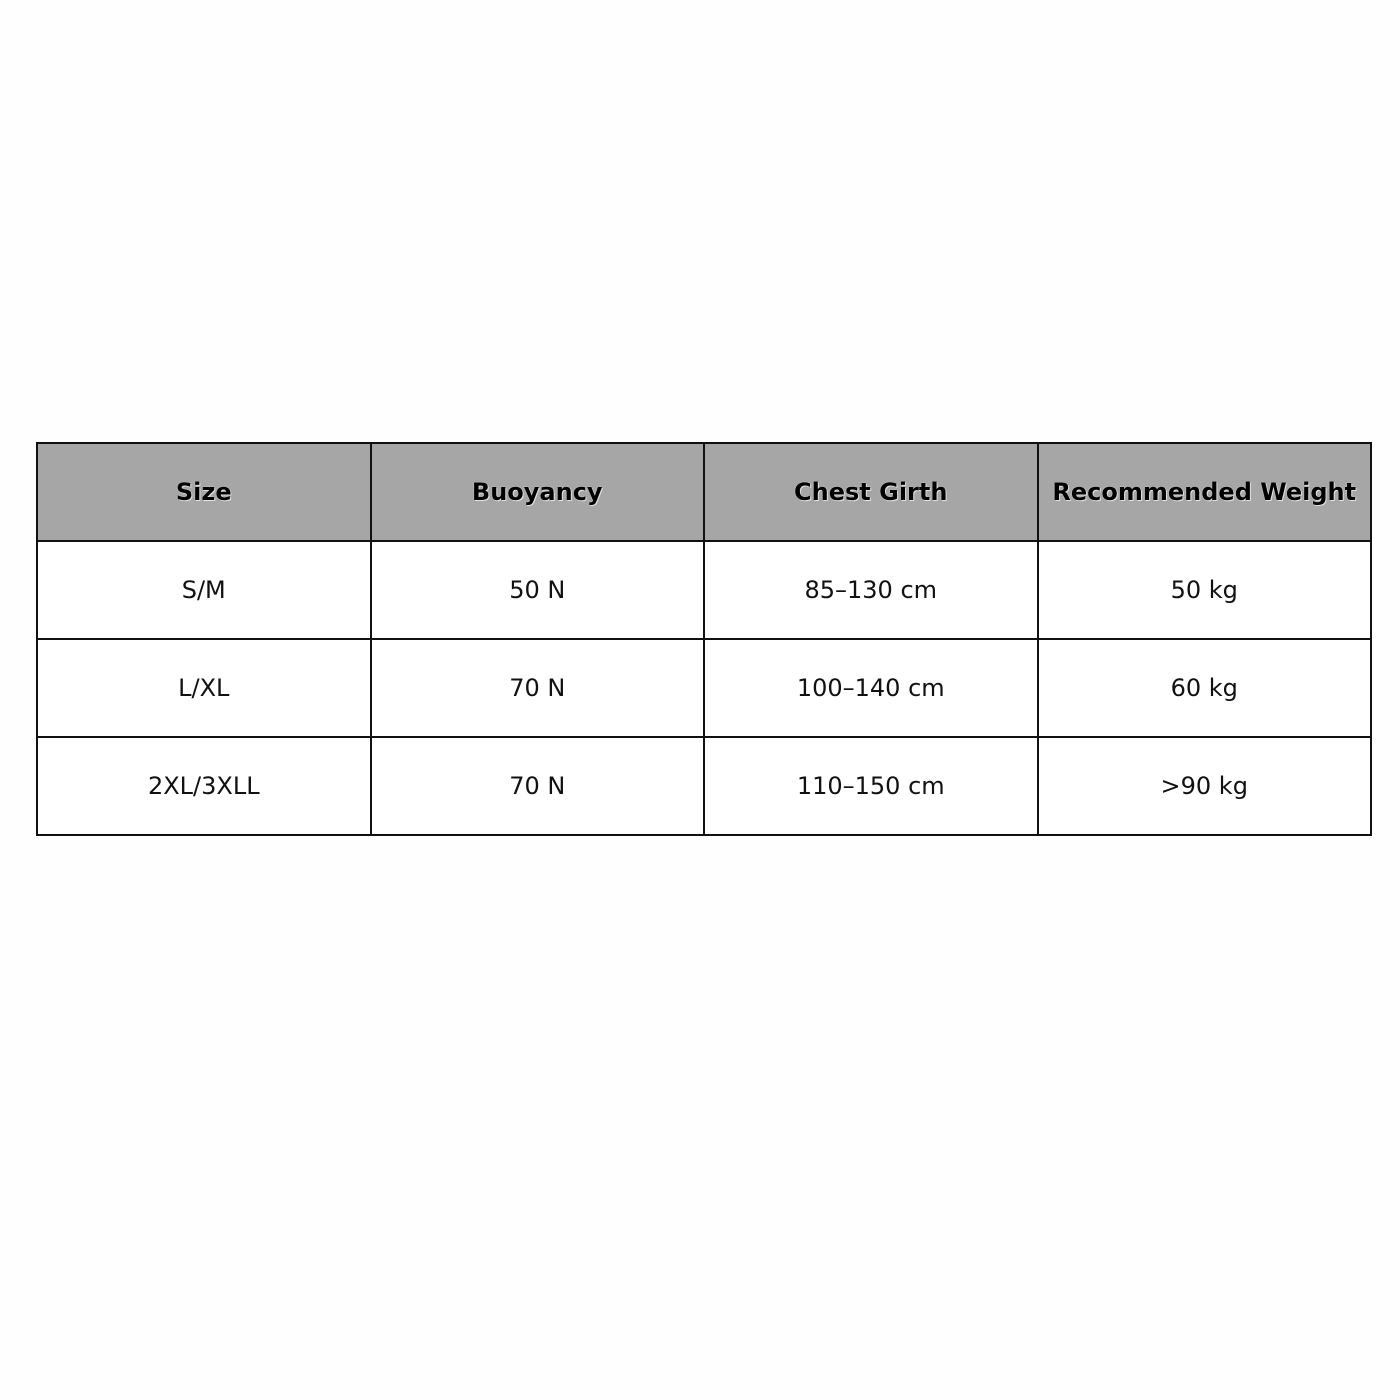 The height and width of the screenshot is (1400, 1400). What do you see at coordinates (871, 786) in the screenshot?
I see `cell-chest-girth: 110–150 cm` at bounding box center [871, 786].